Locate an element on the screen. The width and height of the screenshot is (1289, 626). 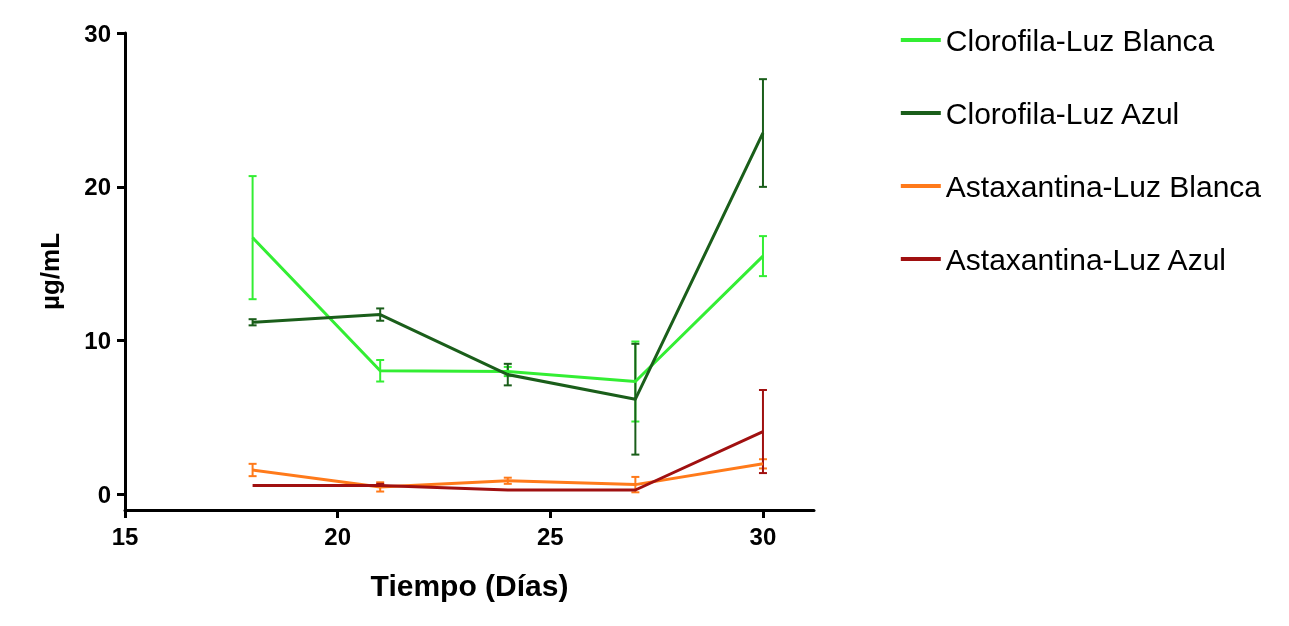
x-tick-label: 30 is located at coordinates (763, 536).